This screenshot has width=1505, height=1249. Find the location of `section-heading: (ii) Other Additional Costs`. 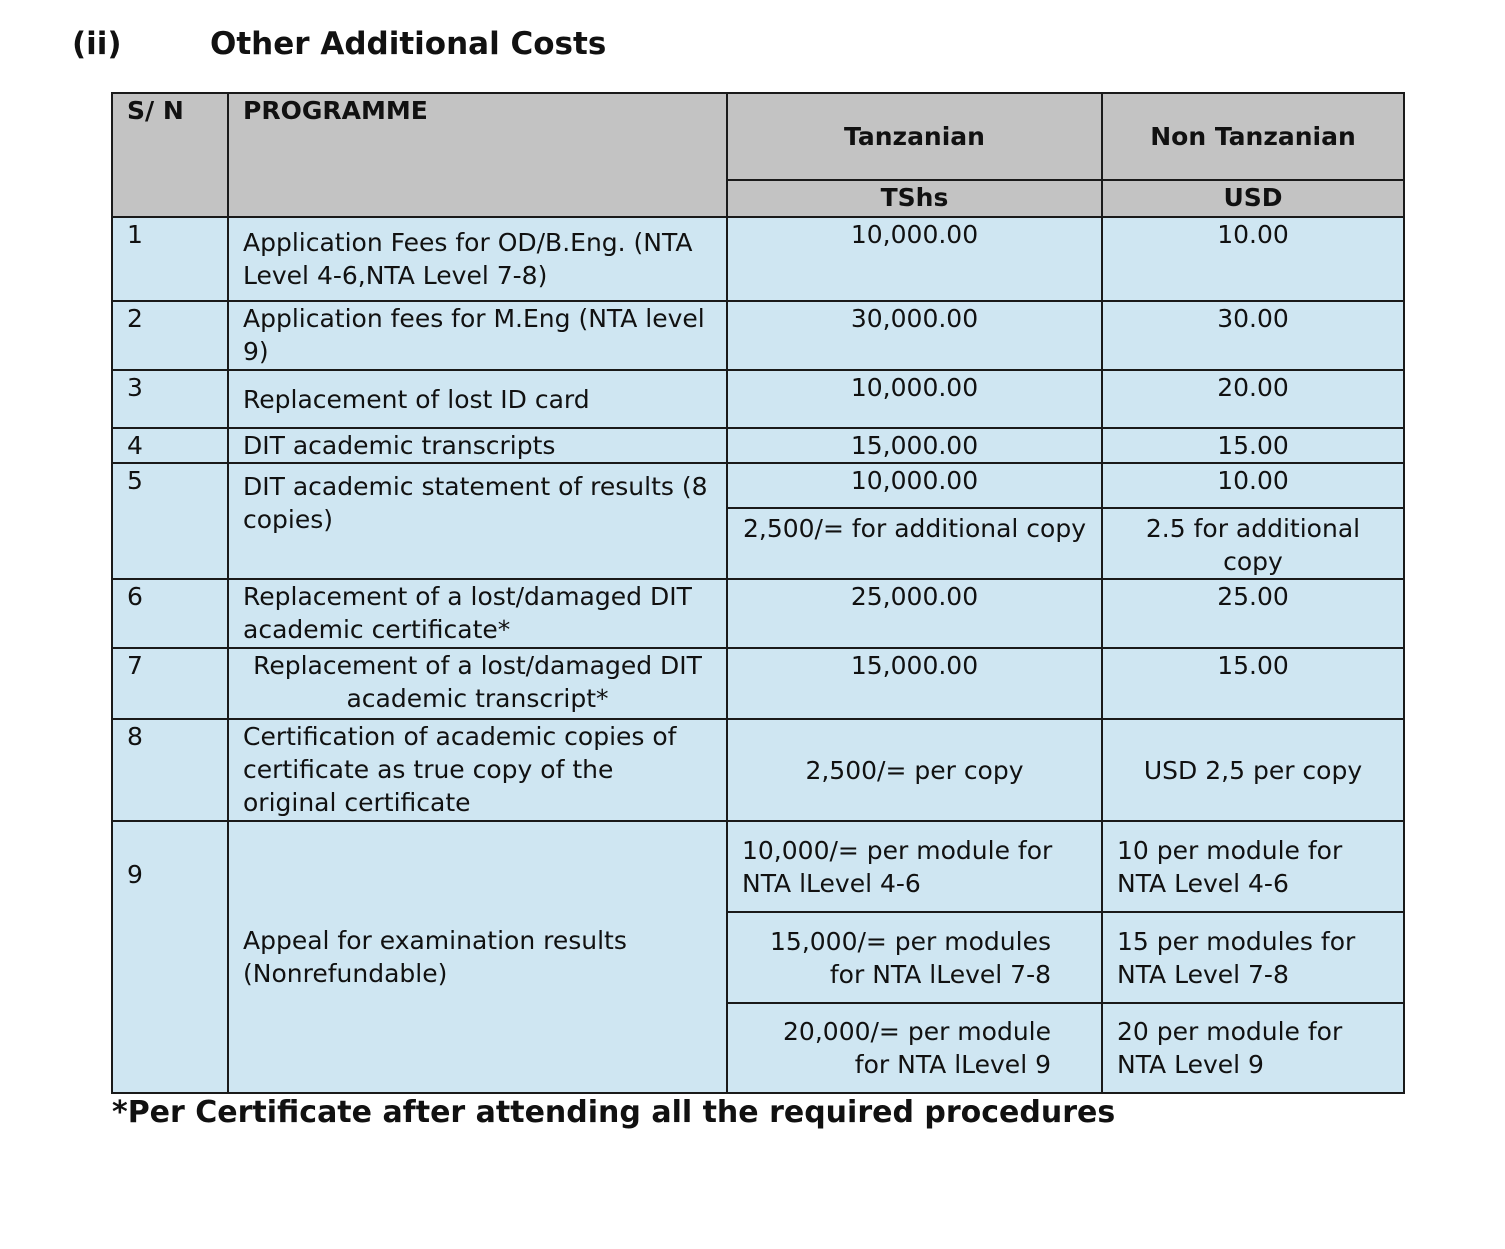

section-heading: (ii) Other Additional Costs is located at coordinates (339, 44).